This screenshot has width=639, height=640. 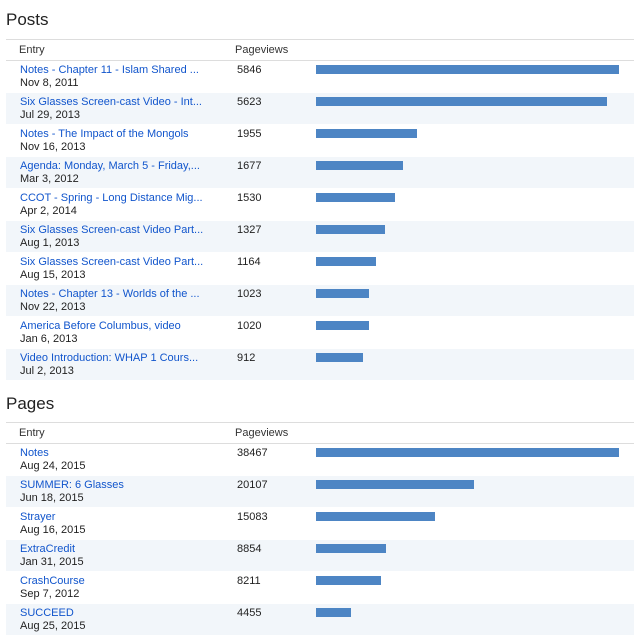 What do you see at coordinates (320, 524) in the screenshot?
I see `pages-table-row: Strayer Aug 16, 2015 15083` at bounding box center [320, 524].